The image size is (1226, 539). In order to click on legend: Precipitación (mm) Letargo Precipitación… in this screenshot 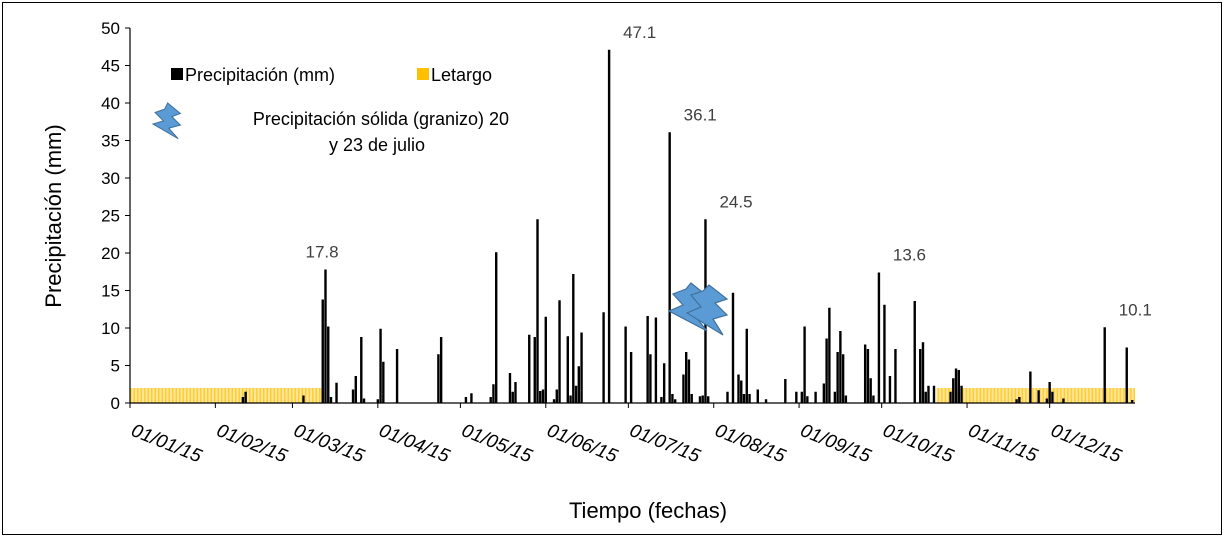, I will do `click(330, 110)`.